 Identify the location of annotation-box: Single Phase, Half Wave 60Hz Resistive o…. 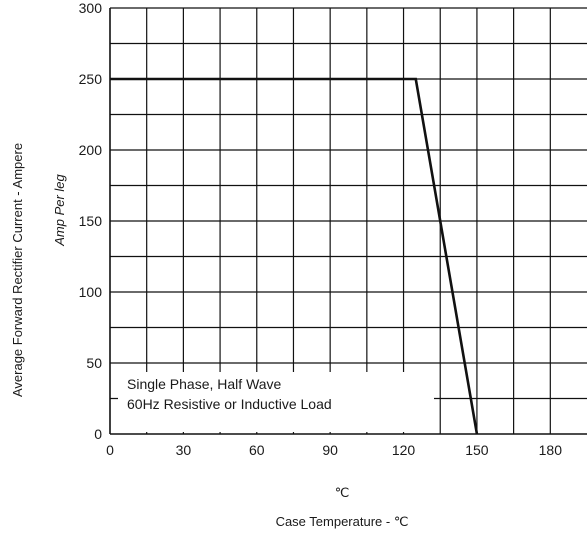
(276, 402).